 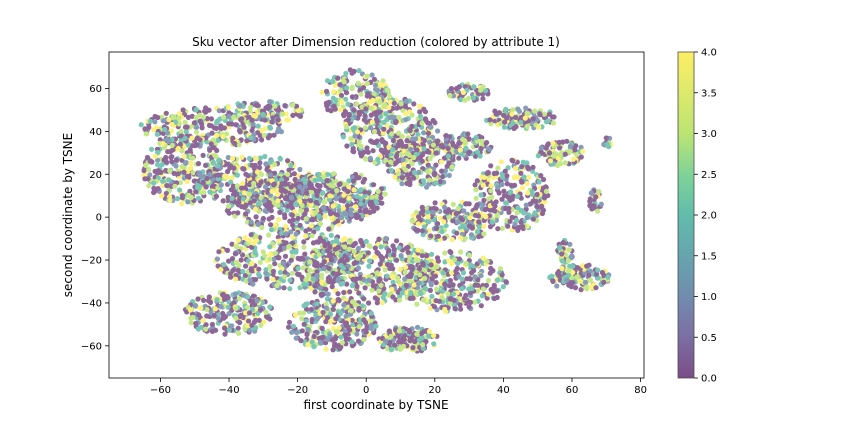 I want to click on x-axis-ticks: −60 −40 −20 0 20 40 60 80, so click(x=398, y=387).